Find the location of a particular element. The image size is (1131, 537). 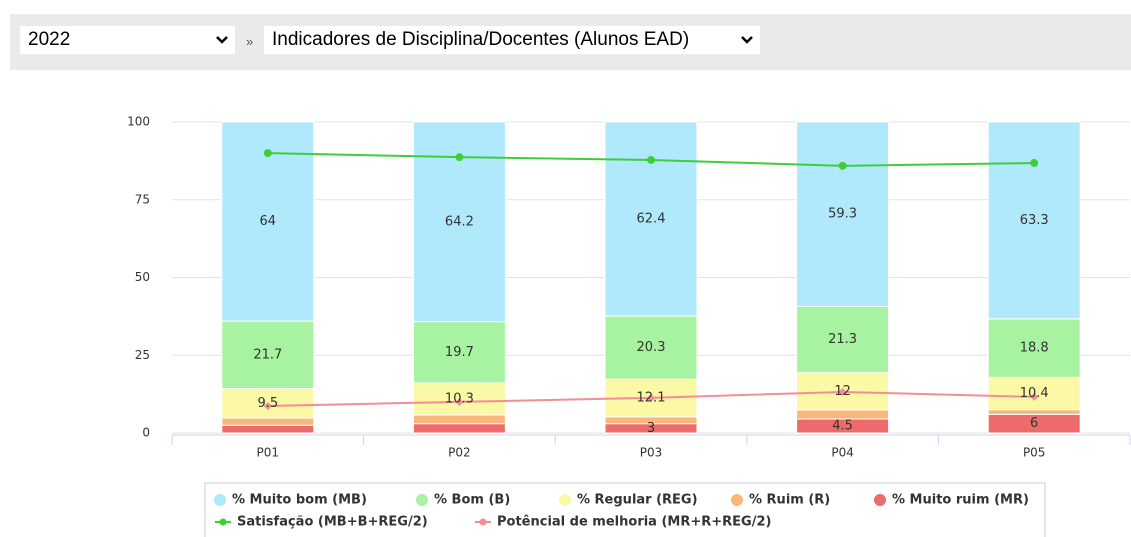

value-label: 64.2 is located at coordinates (459, 221).